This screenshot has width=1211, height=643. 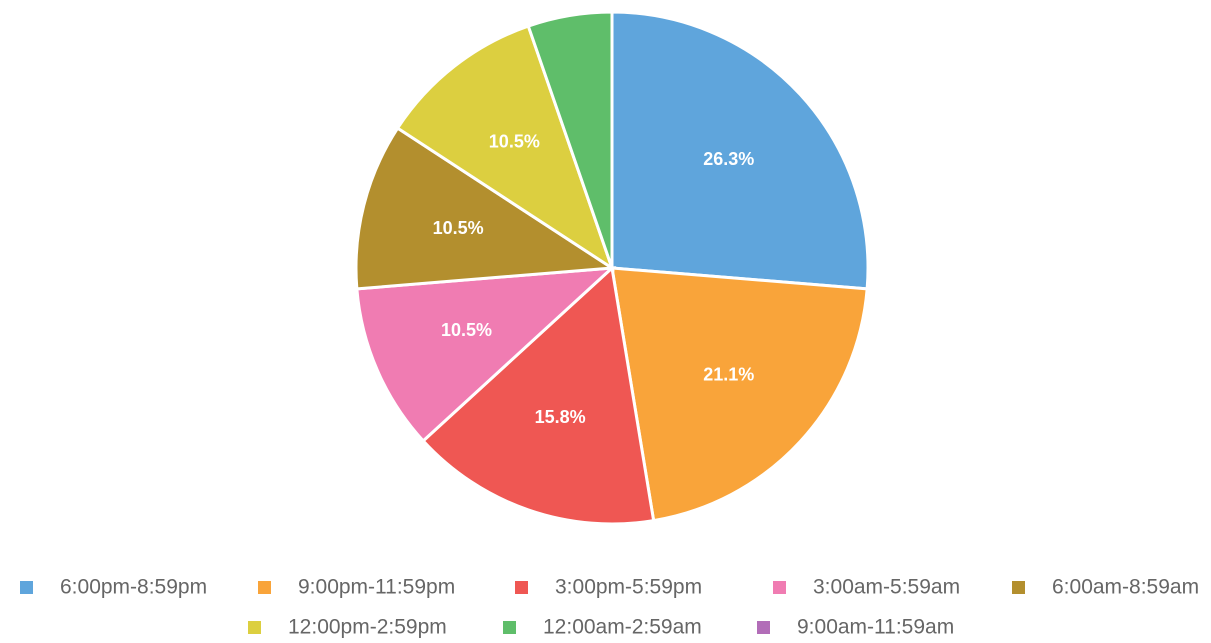 What do you see at coordinates (367, 627) in the screenshot?
I see `legend-label: 12:00pm-2:59pm` at bounding box center [367, 627].